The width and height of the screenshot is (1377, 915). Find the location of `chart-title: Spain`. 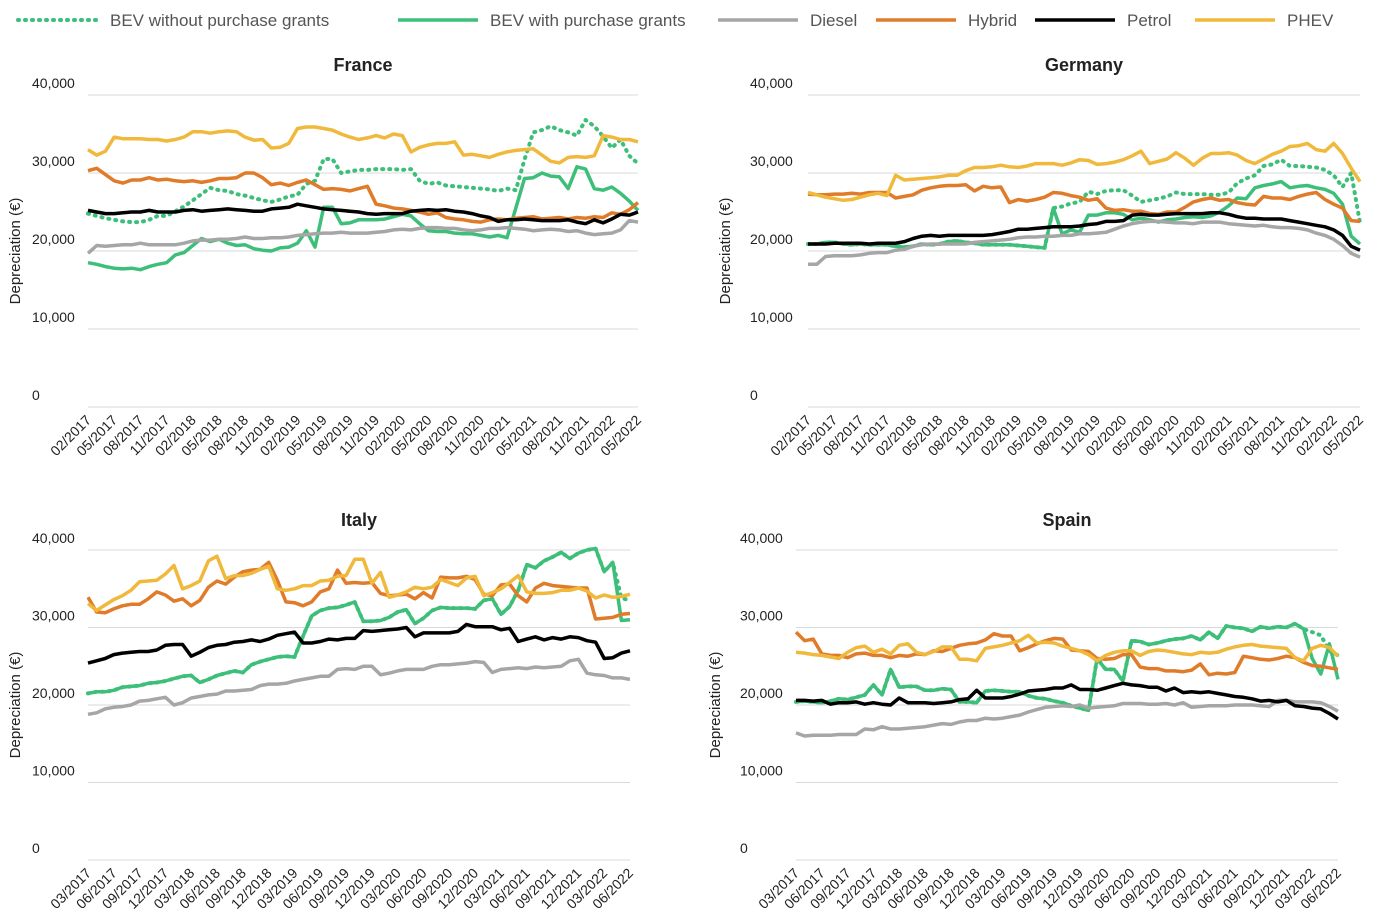

chart-title: Spain is located at coordinates (1066, 520).